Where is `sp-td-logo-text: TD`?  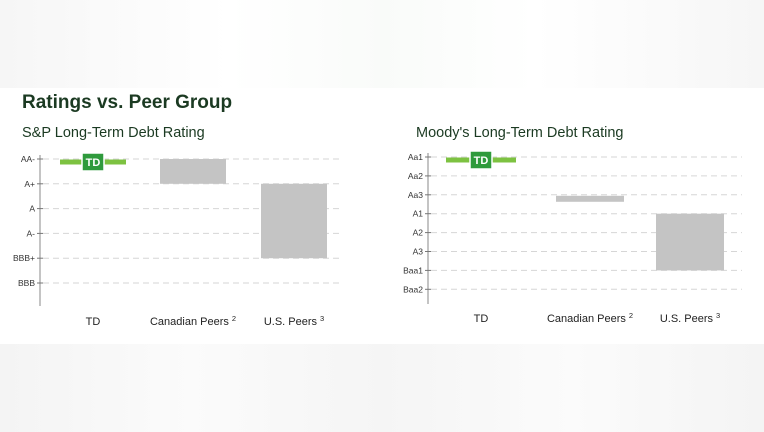
sp-td-logo-text: TD is located at coordinates (93, 163).